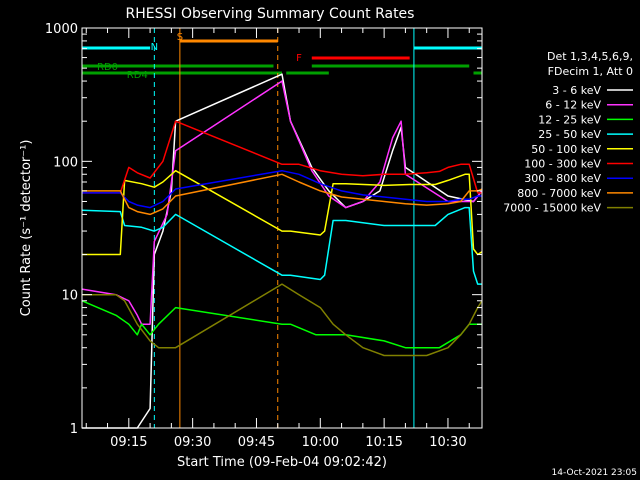  I want to click on x-tick-label: 09:45, so click(256, 442).